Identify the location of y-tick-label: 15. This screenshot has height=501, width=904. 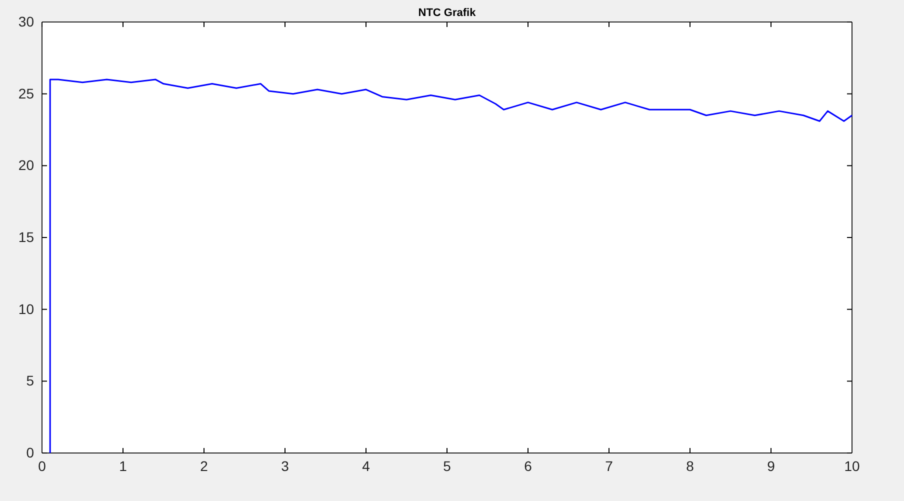
(26, 236).